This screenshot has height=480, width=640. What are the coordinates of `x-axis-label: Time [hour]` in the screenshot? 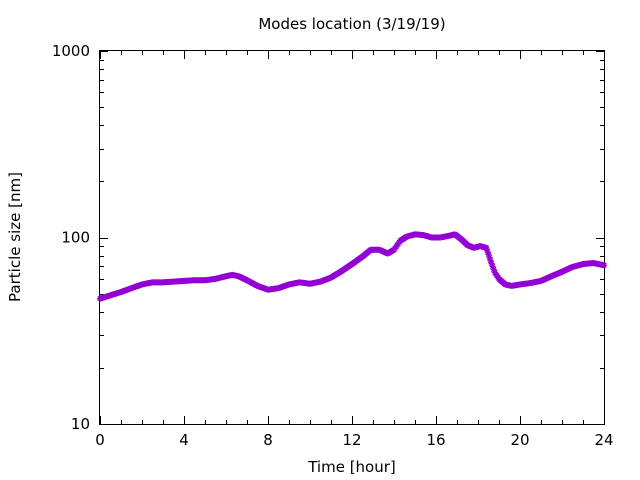 It's located at (351, 467).